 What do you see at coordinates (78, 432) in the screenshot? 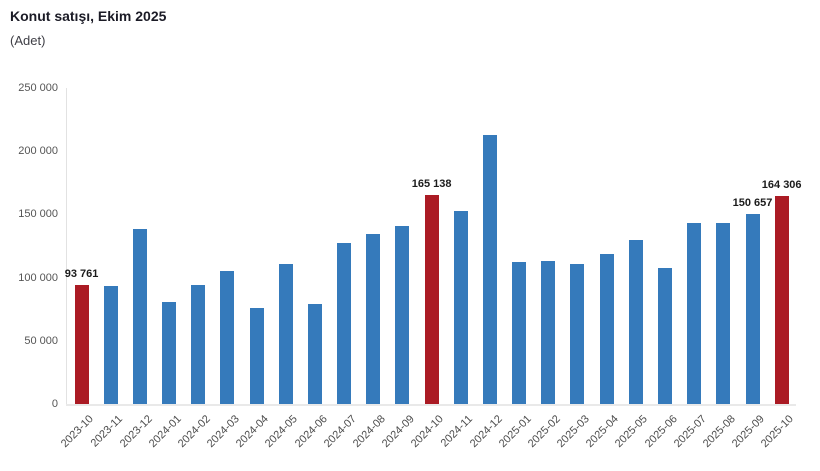
I see `x-tick-label-2023-10: 2023-10` at bounding box center [78, 432].